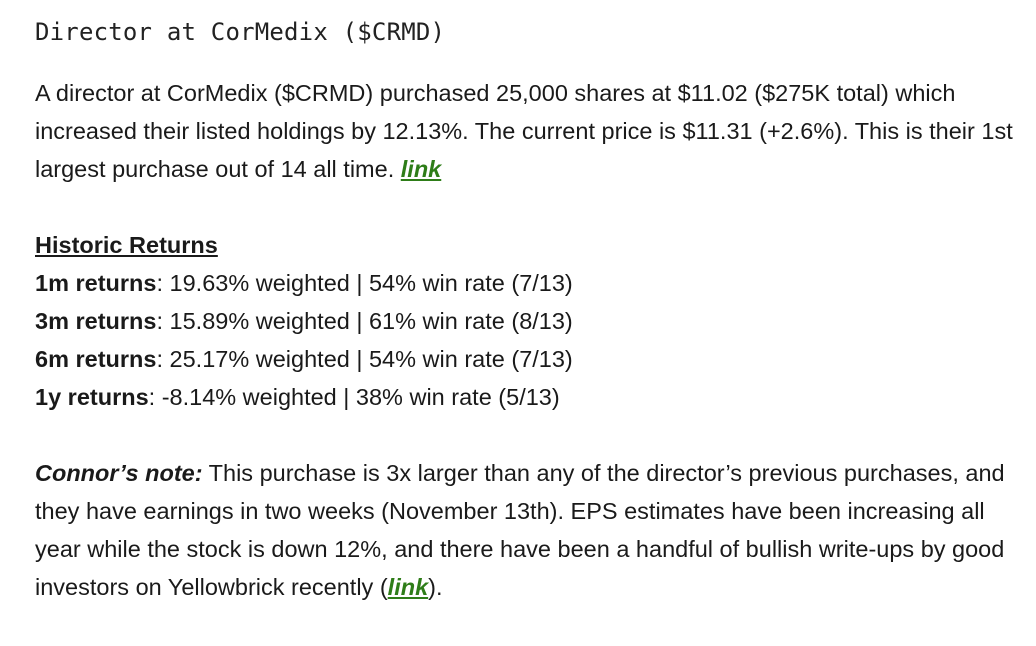 This screenshot has width=1036, height=646. Describe the element at coordinates (364, 321) in the screenshot. I see `returns-value: : 15.89% weighted | 61% win rate (8/13)` at that location.